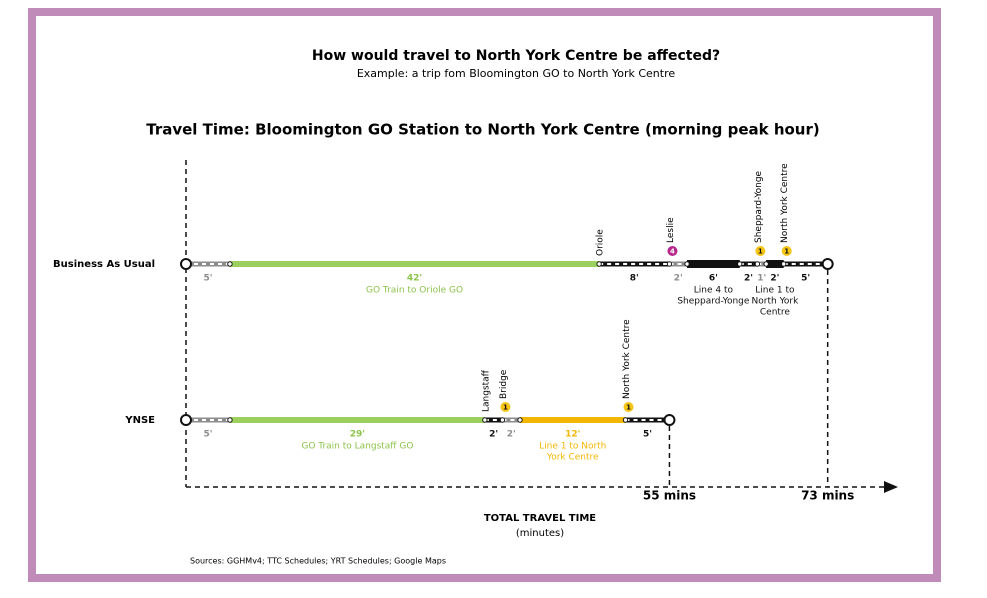  What do you see at coordinates (775, 291) in the screenshot?
I see `segment-description: Line 1 to` at bounding box center [775, 291].